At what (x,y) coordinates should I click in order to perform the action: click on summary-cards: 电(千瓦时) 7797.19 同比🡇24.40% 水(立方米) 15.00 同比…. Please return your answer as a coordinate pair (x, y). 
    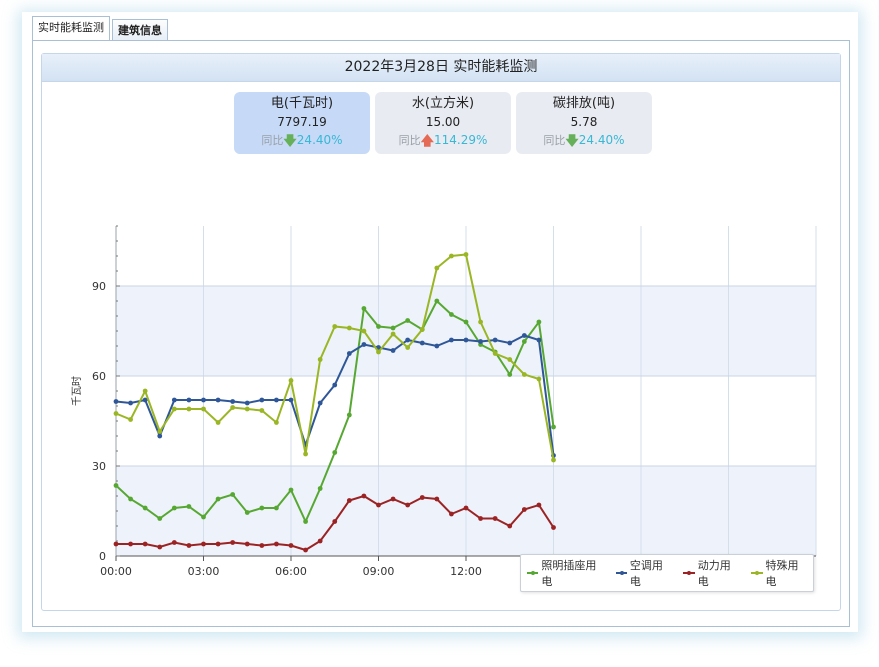
    Looking at the image, I should click on (445, 123).